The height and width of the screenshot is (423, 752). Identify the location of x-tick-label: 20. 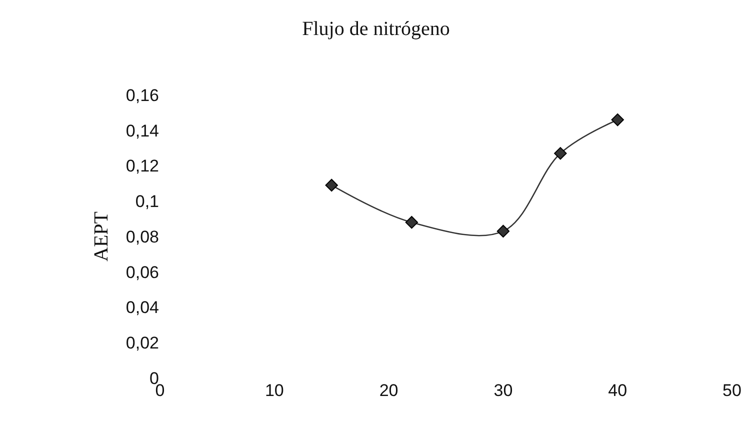
(388, 390).